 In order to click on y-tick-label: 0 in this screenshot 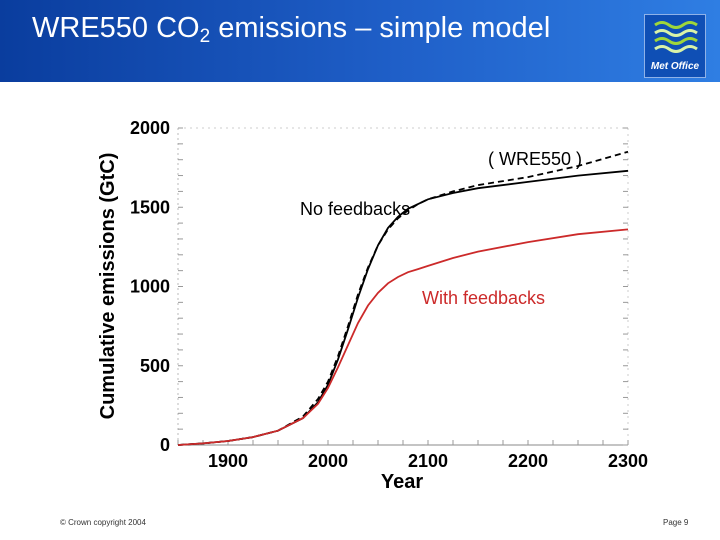, I will do `click(165, 445)`.